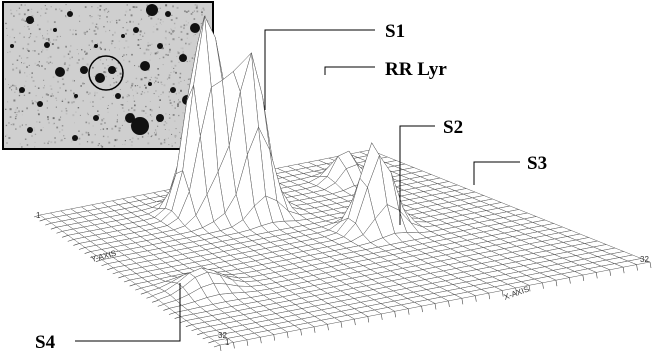 The height and width of the screenshot is (358, 657). What do you see at coordinates (644, 259) in the screenshot?
I see `corner-tick-right: 32` at bounding box center [644, 259].